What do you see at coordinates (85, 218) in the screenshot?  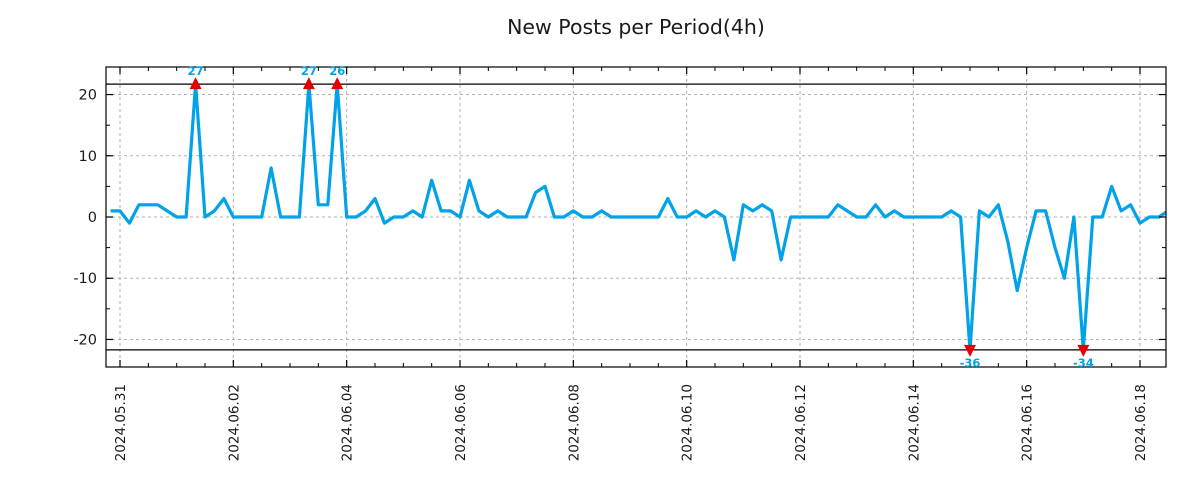 I see `y-tick-labels: -20 -10 0 10 20` at bounding box center [85, 218].